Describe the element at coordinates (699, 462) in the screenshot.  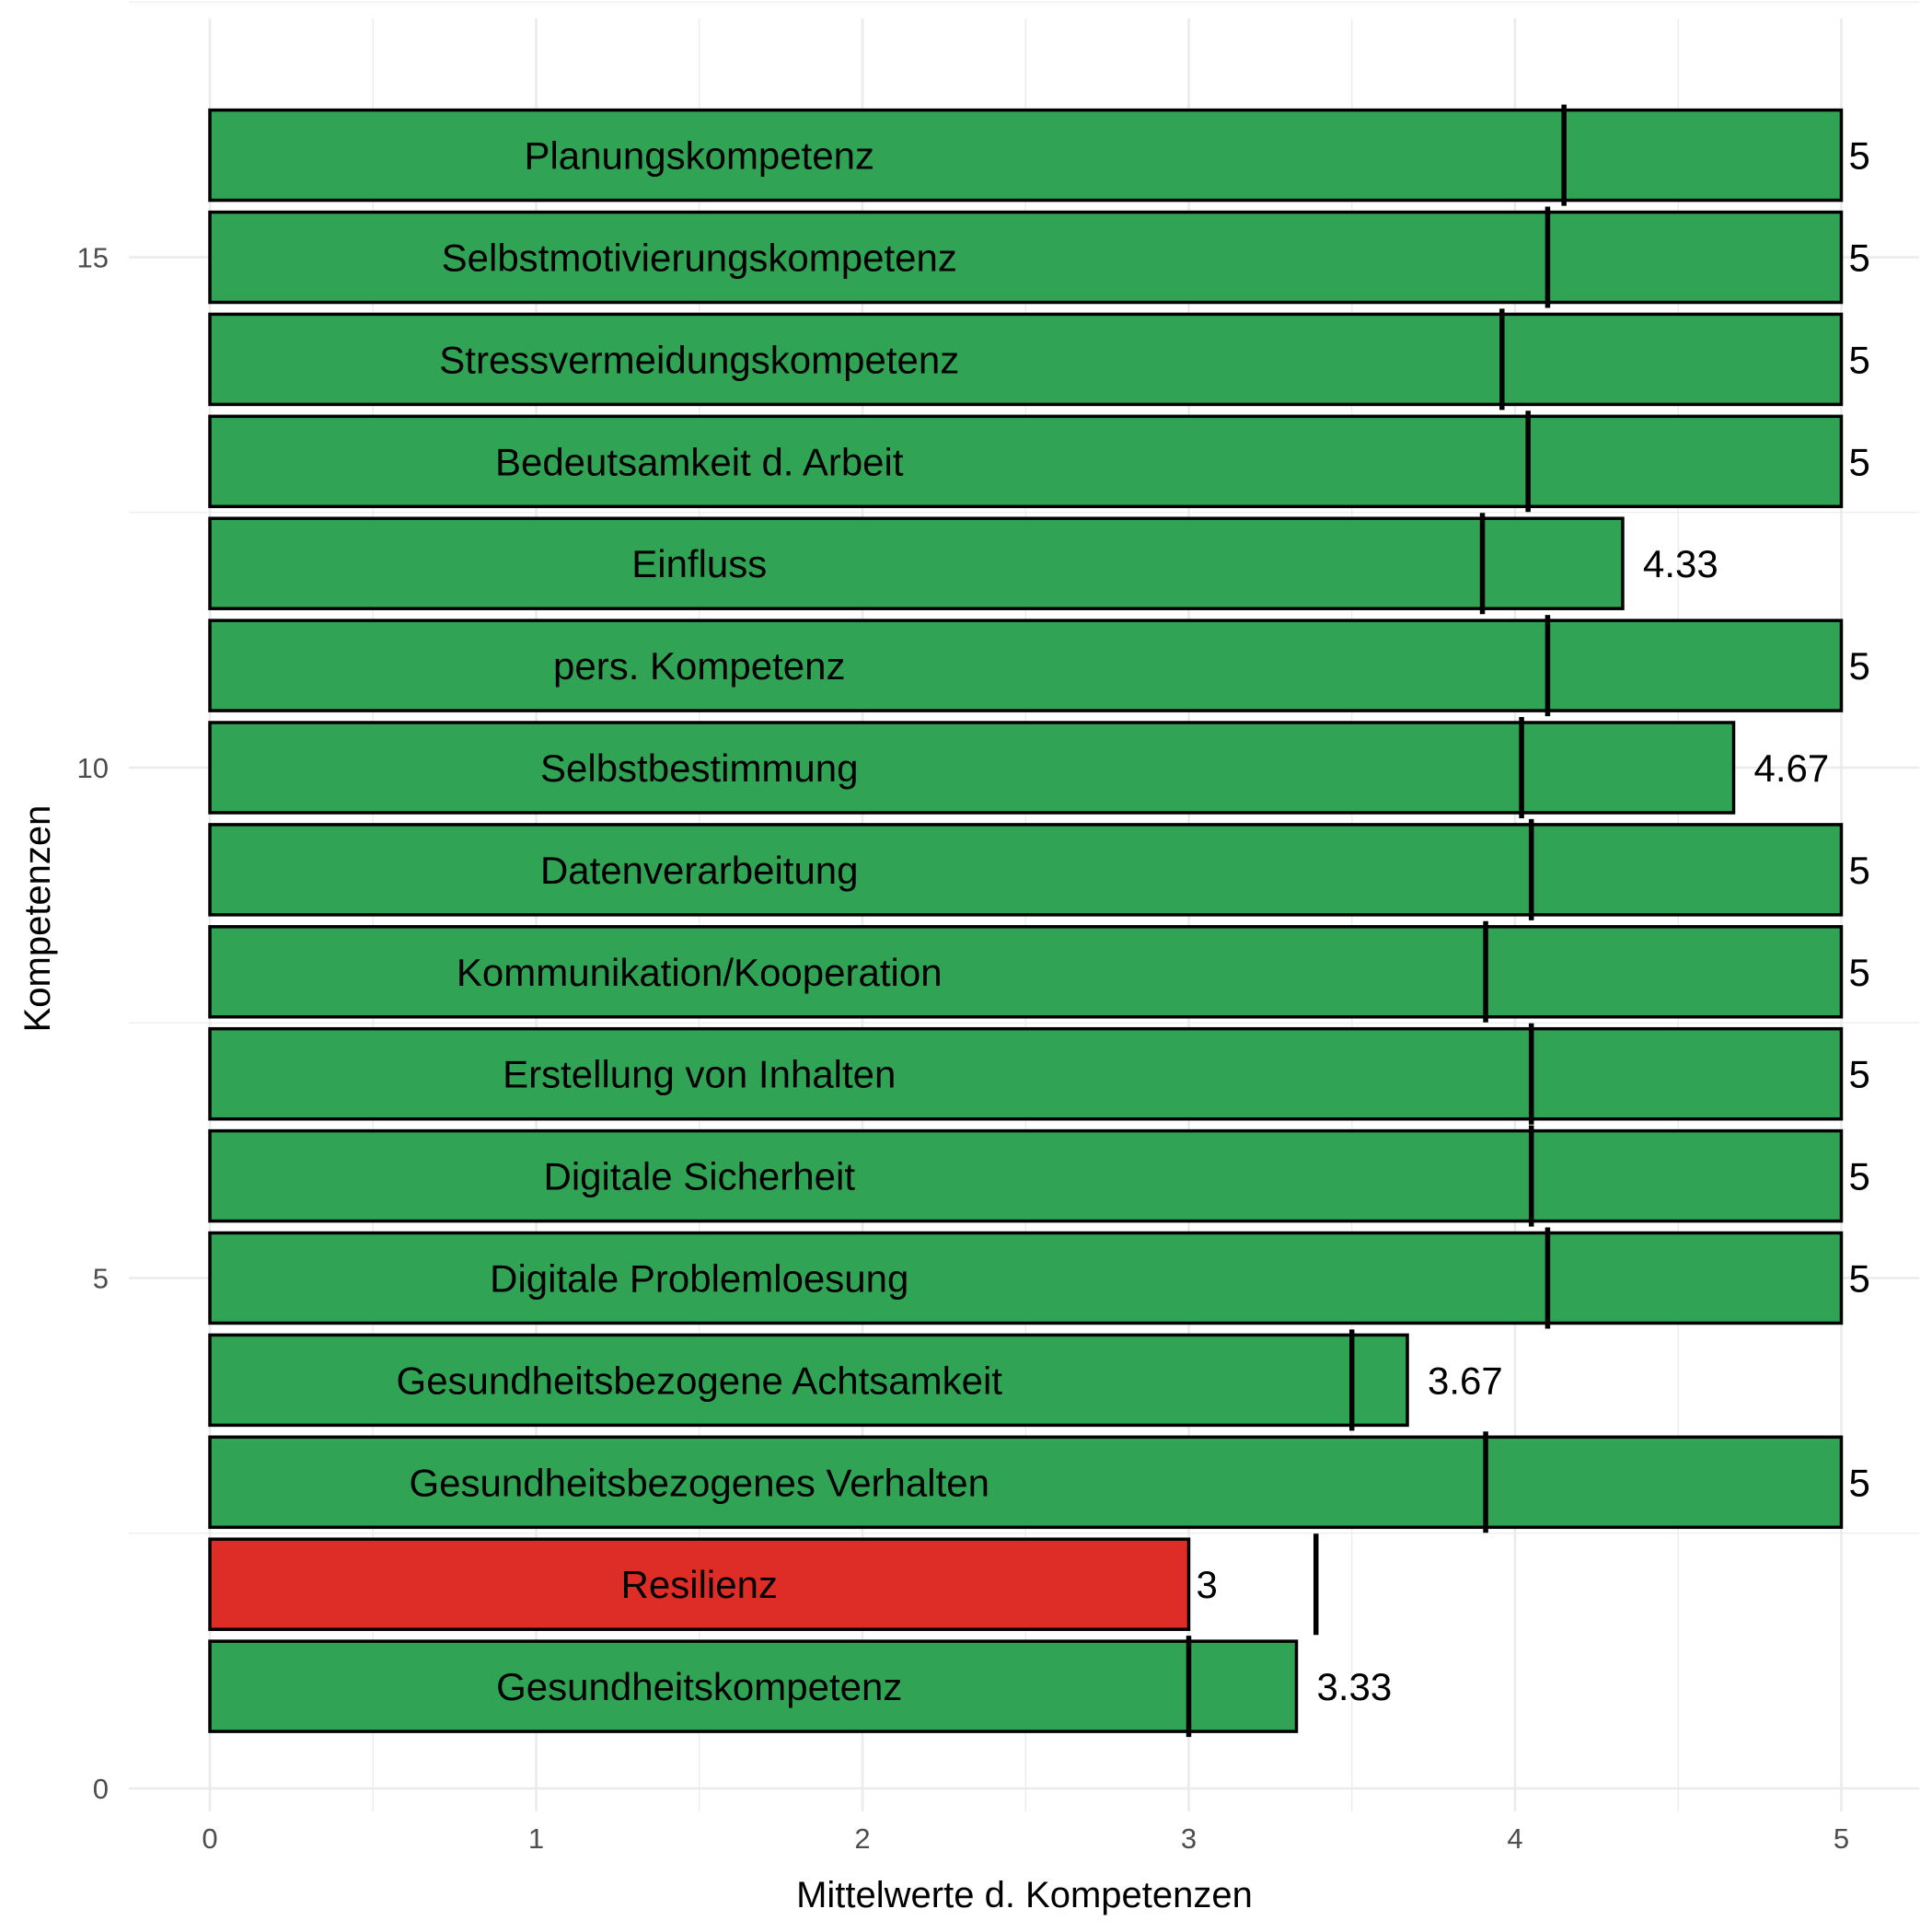
I see `bar-label: Bedeutsamkeit d. Arbeit` at that location.